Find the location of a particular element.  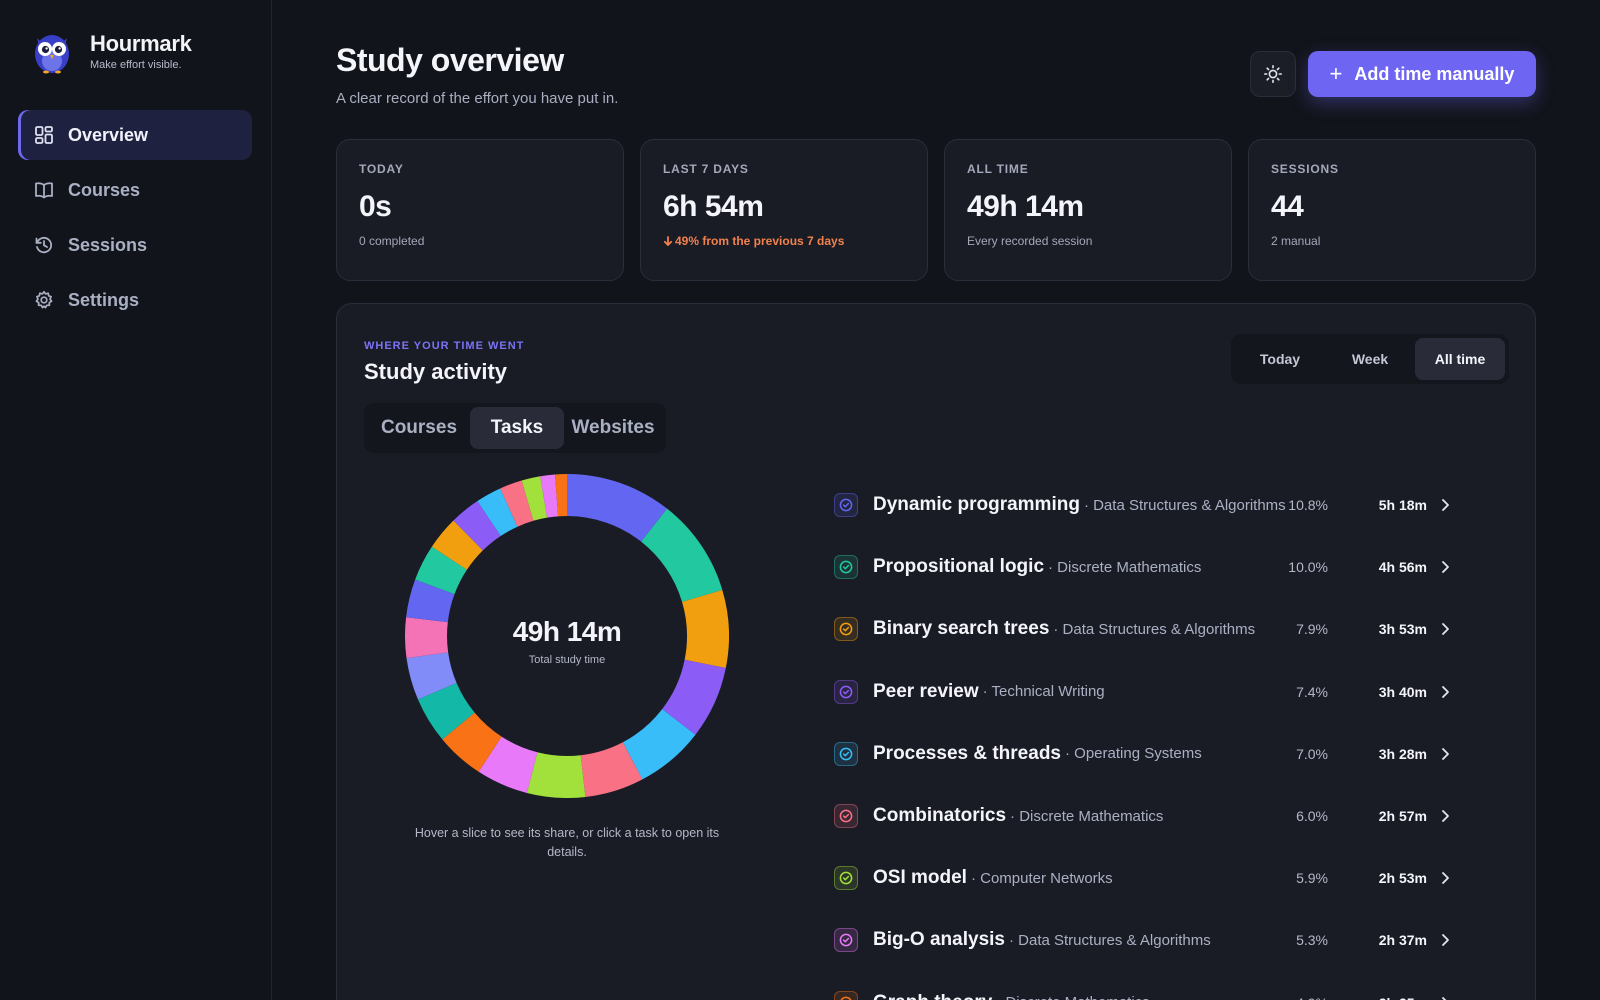

task-name: OSI model is located at coordinates (920, 878).